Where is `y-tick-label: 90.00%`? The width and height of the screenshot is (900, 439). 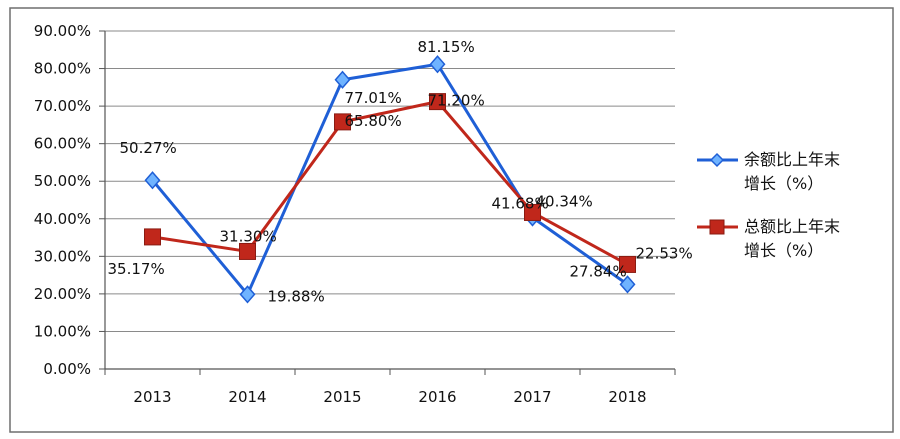
y-tick-label: 90.00% is located at coordinates (62, 31).